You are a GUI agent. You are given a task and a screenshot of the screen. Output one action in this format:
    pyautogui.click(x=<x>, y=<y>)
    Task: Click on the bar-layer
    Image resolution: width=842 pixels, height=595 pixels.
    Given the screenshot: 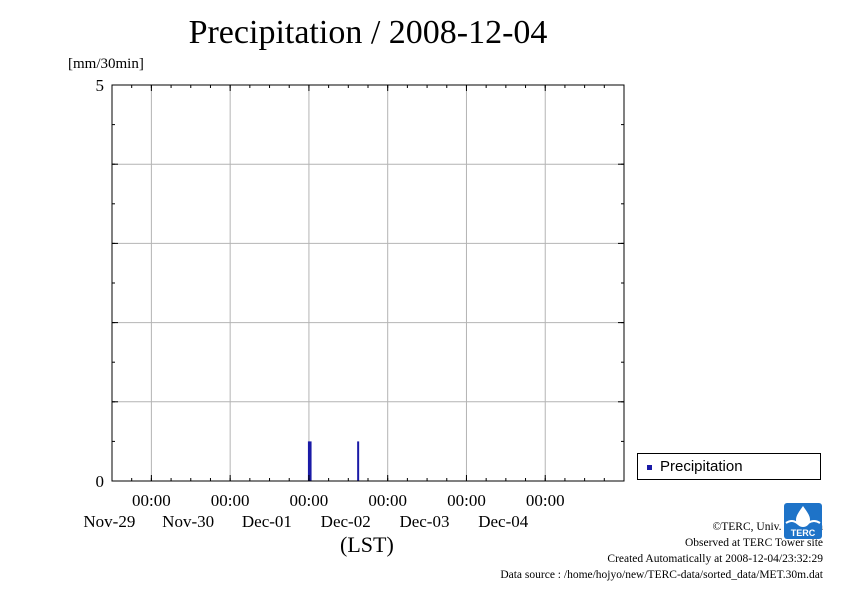 What is the action you would take?
    pyautogui.click(x=368, y=461)
    